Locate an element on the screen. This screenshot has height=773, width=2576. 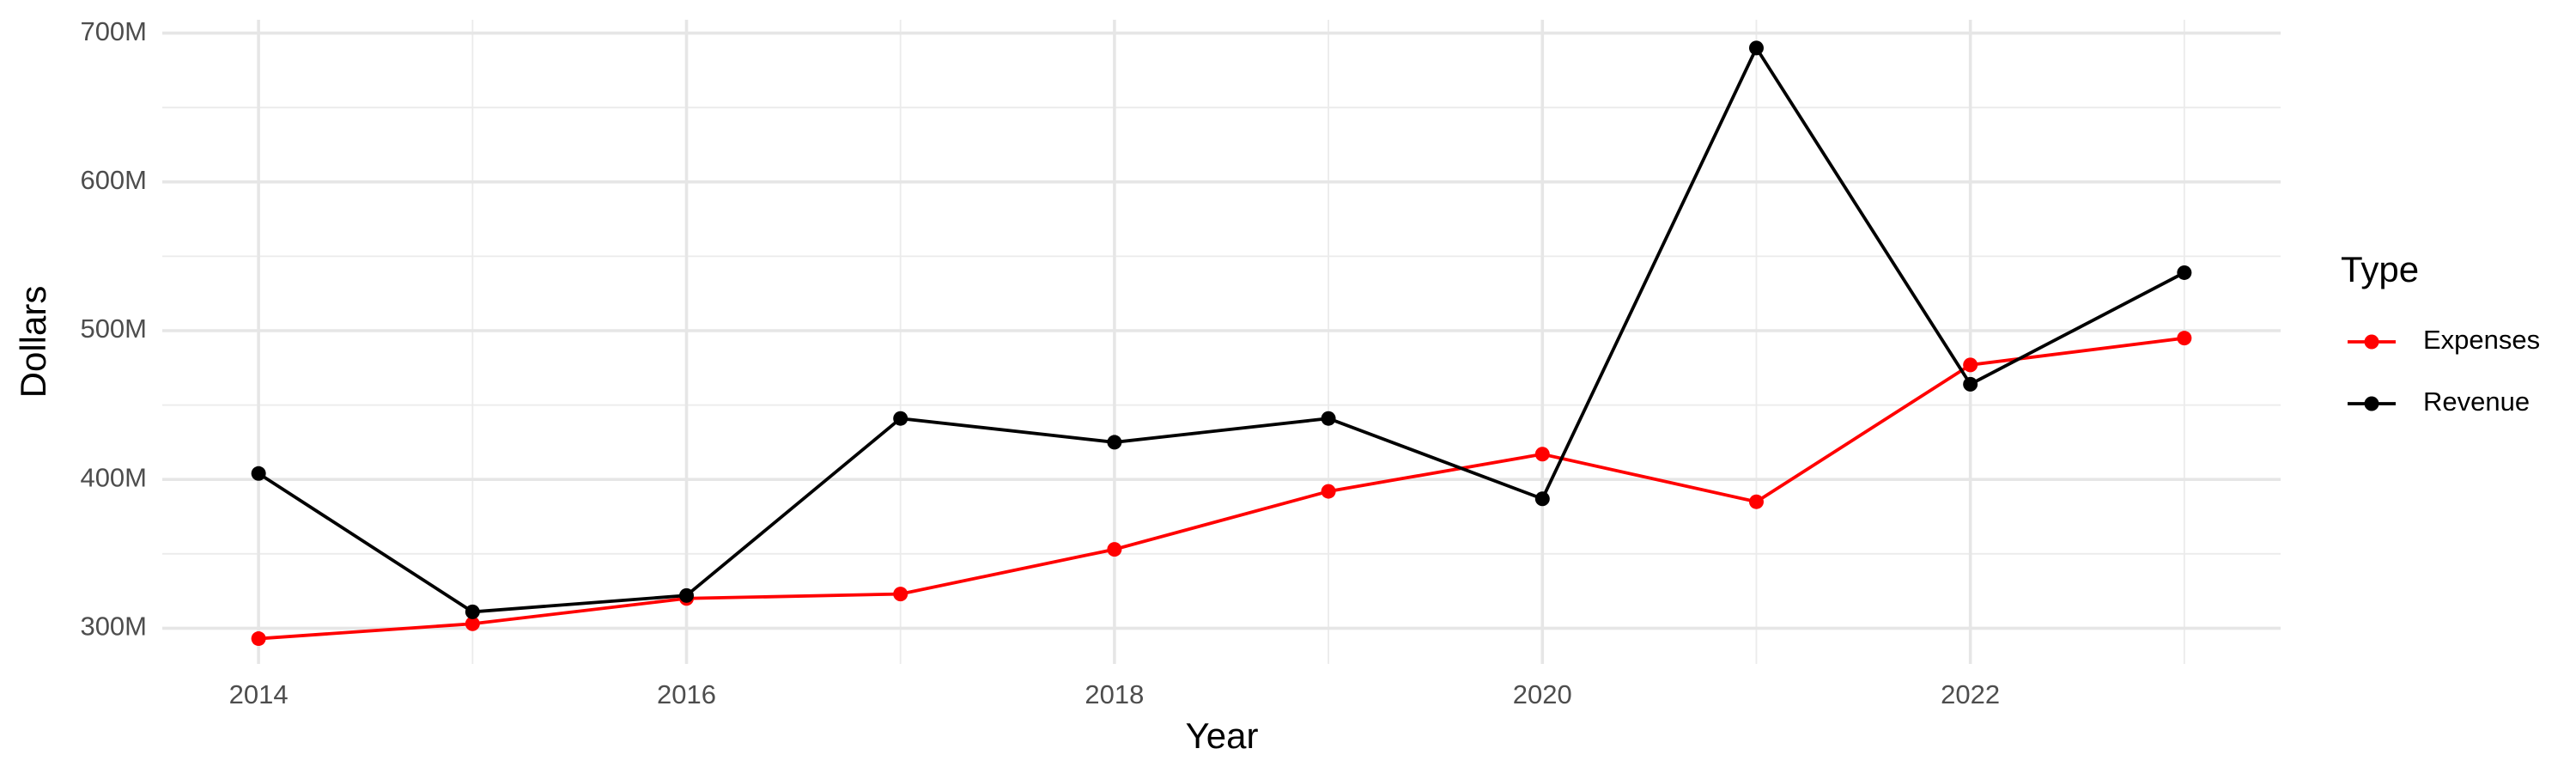
y-axis-title: Dollars is located at coordinates (33, 342).